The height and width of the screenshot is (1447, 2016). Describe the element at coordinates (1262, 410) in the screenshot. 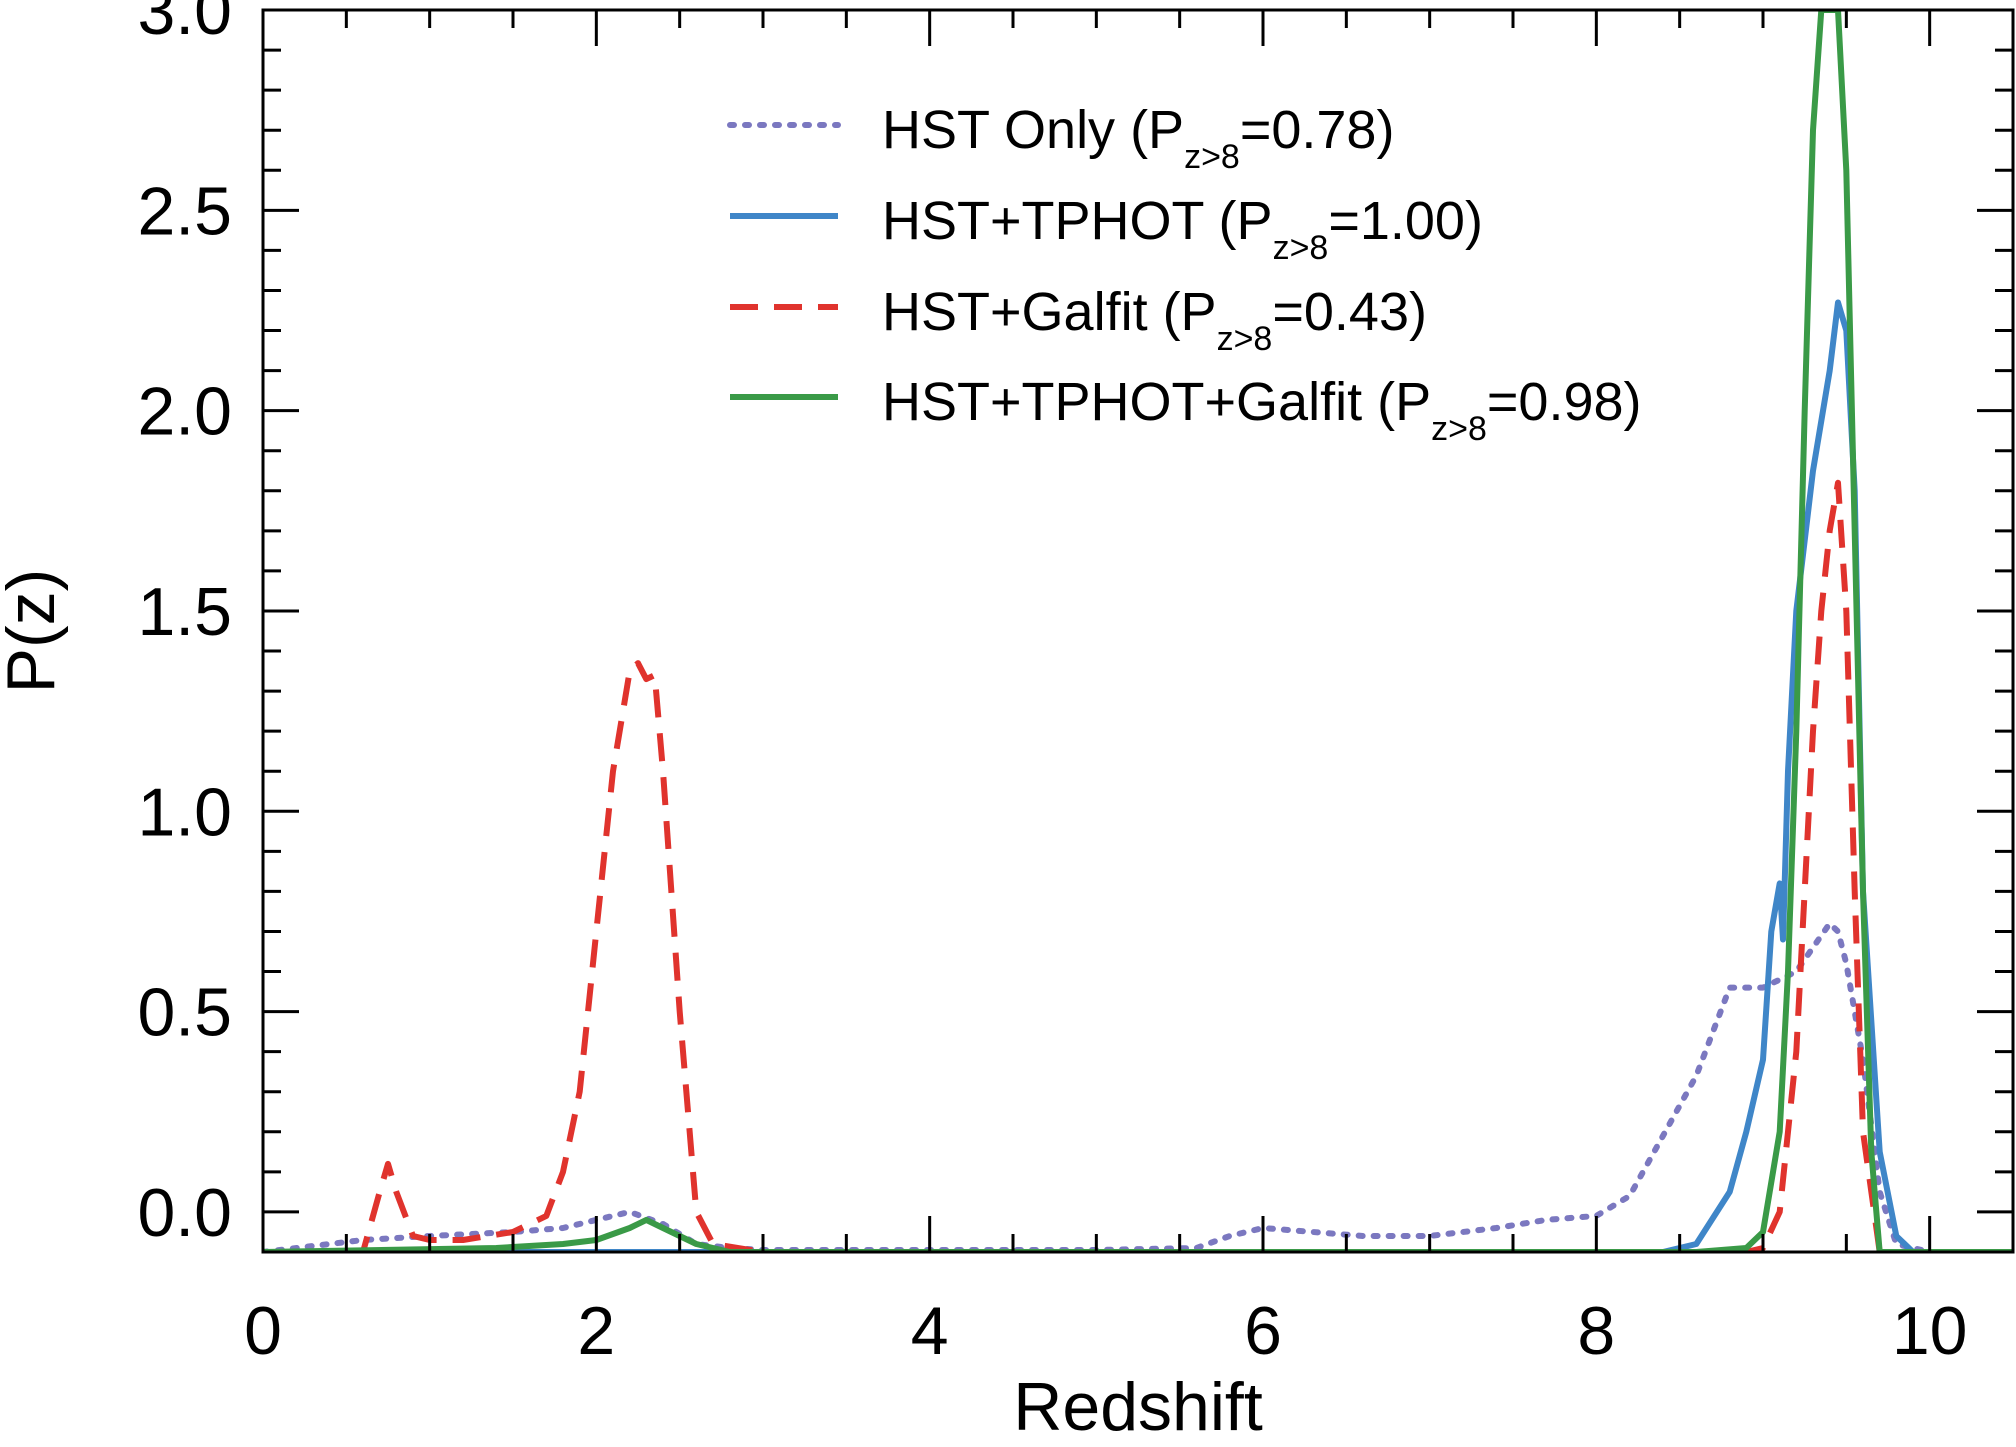

I see `legend-label-3: HST+TPHOT+Galfit (Pz>8=0.98)` at that location.